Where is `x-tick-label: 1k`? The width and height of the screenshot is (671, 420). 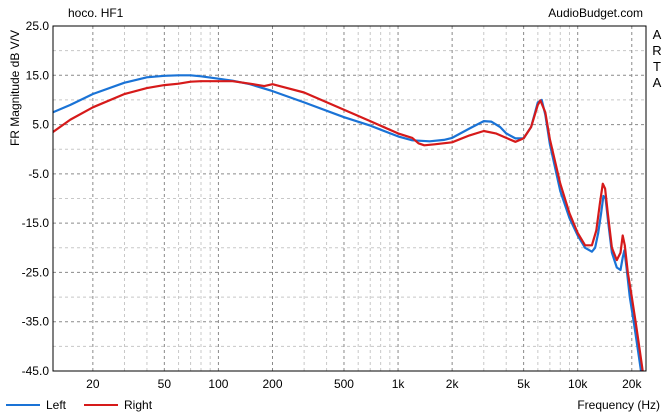
x-tick-label: 1k is located at coordinates (399, 384).